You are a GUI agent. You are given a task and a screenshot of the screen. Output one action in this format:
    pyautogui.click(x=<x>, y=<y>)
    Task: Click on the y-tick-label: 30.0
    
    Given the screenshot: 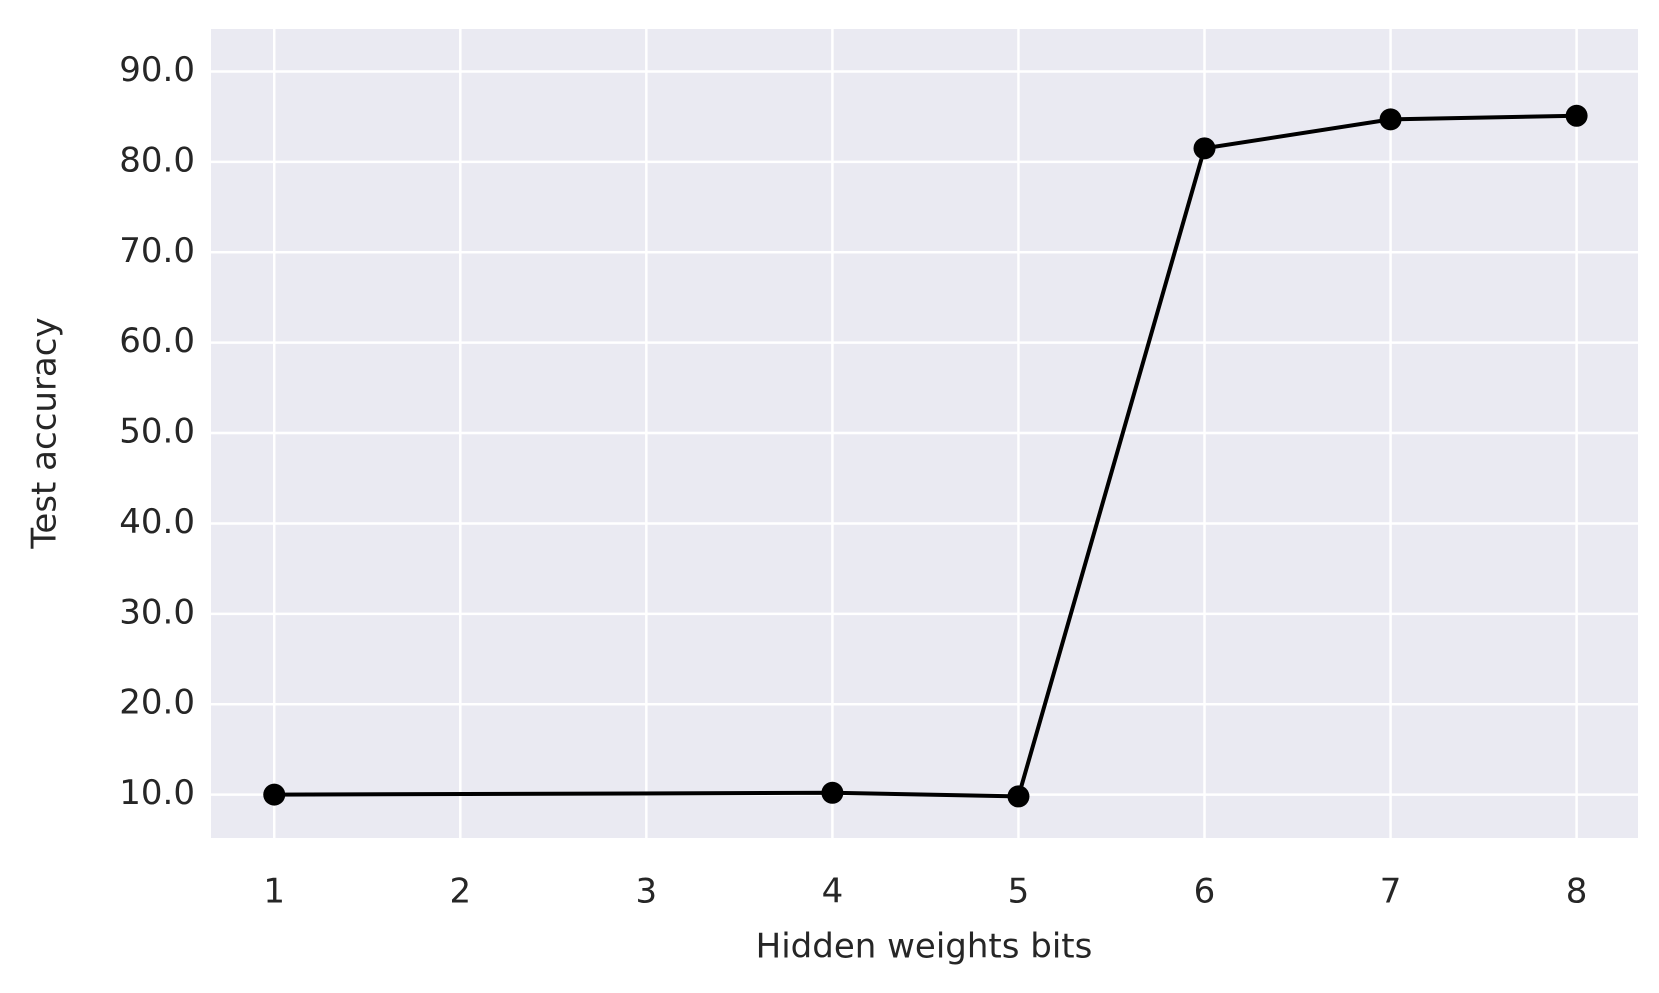 What is the action you would take?
    pyautogui.click(x=157, y=612)
    